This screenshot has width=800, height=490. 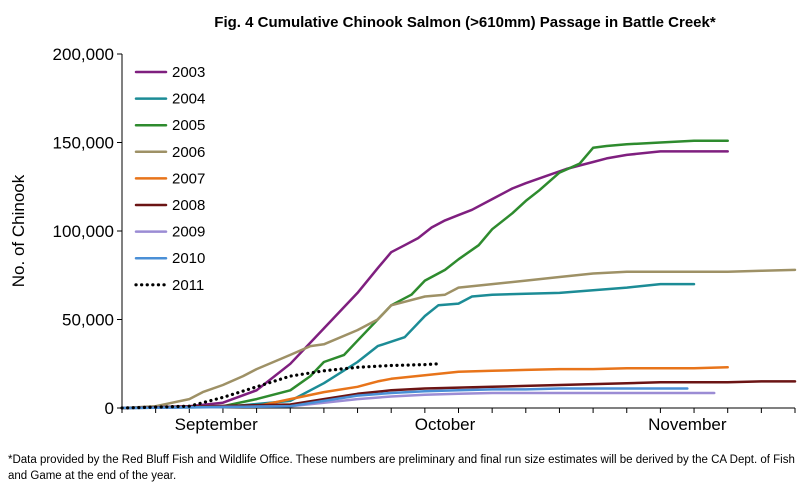 What do you see at coordinates (83, 143) in the screenshot?
I see `y-tick-label: 150,000` at bounding box center [83, 143].